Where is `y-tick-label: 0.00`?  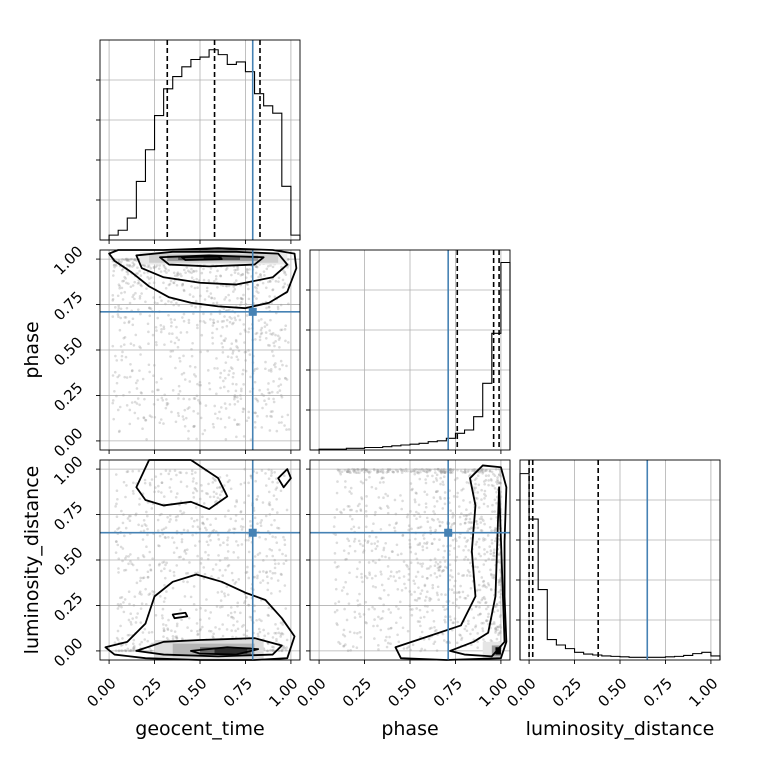 y-tick-label: 0.00 is located at coordinates (68, 652).